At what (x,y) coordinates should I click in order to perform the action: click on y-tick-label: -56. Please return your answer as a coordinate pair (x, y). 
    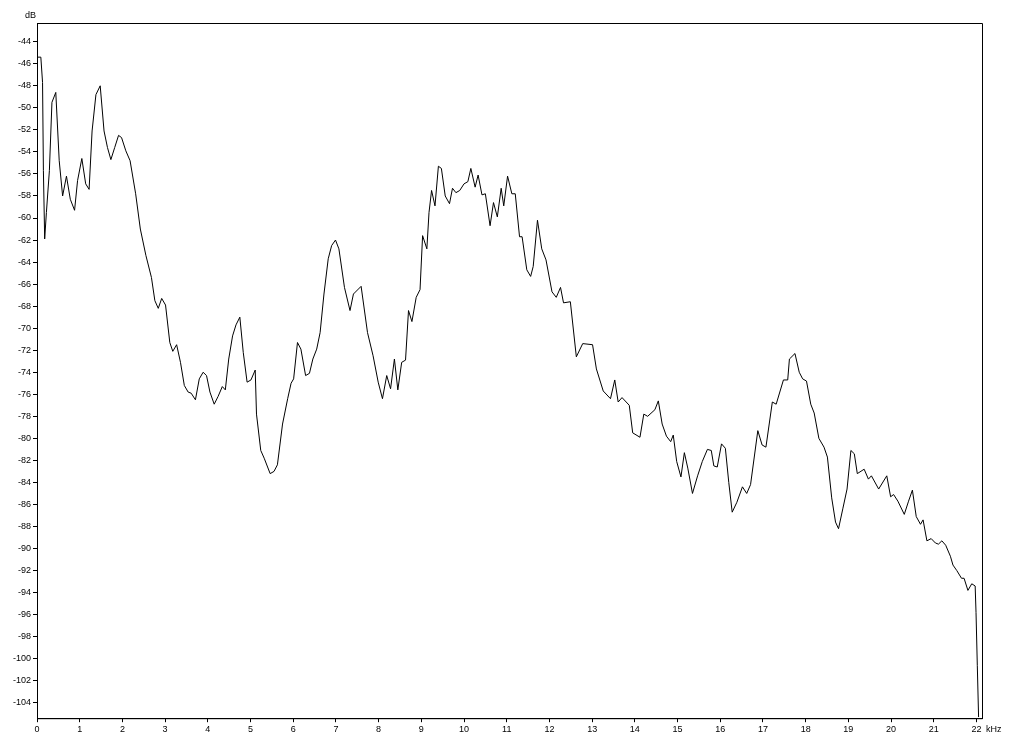
    Looking at the image, I should click on (24, 173).